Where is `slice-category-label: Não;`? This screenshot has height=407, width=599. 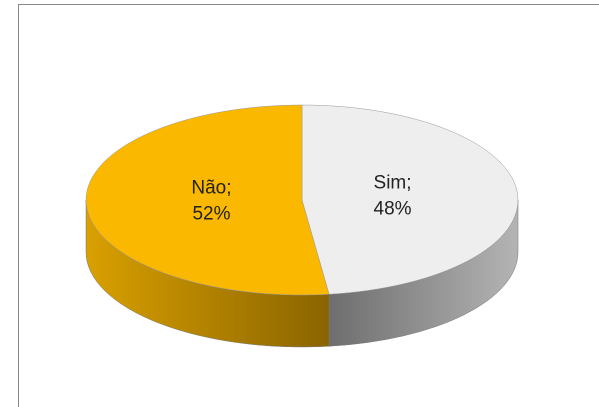
slice-category-label: Não; is located at coordinates (211, 188).